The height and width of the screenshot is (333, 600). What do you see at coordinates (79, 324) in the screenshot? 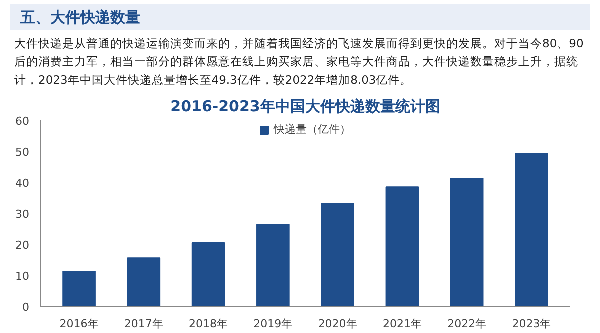
I see `x-tick-label: 2016年` at bounding box center [79, 324].